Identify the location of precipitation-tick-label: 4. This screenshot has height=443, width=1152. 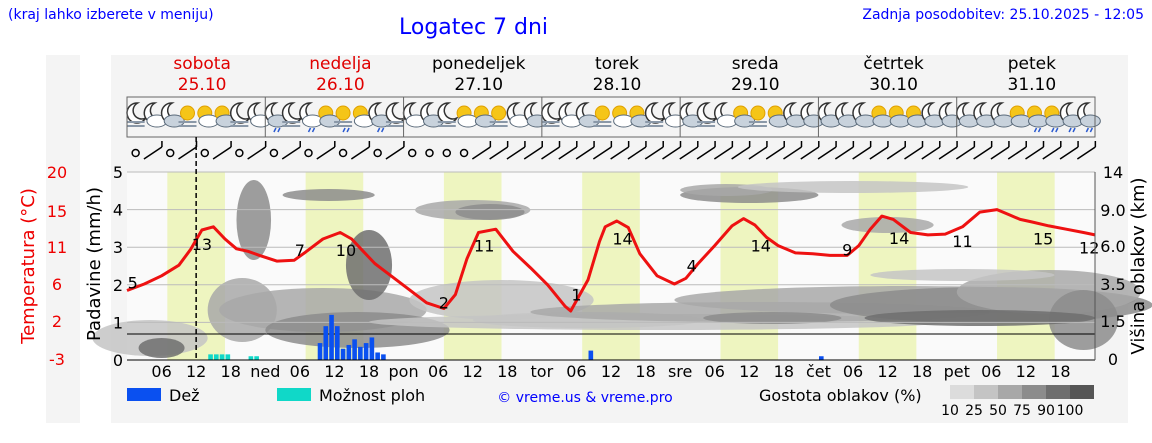
(118, 210).